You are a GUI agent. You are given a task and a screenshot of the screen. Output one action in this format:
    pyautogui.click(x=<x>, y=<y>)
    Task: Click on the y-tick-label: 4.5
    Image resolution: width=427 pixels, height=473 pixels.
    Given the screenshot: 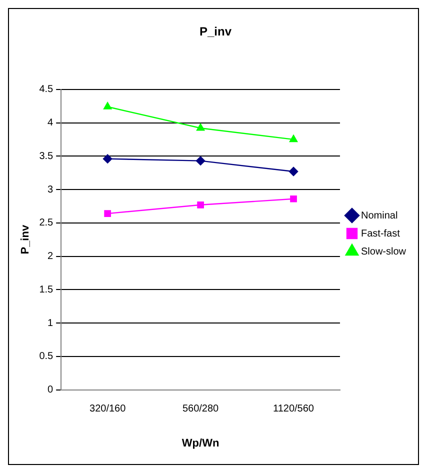 What is the action you would take?
    pyautogui.click(x=46, y=90)
    